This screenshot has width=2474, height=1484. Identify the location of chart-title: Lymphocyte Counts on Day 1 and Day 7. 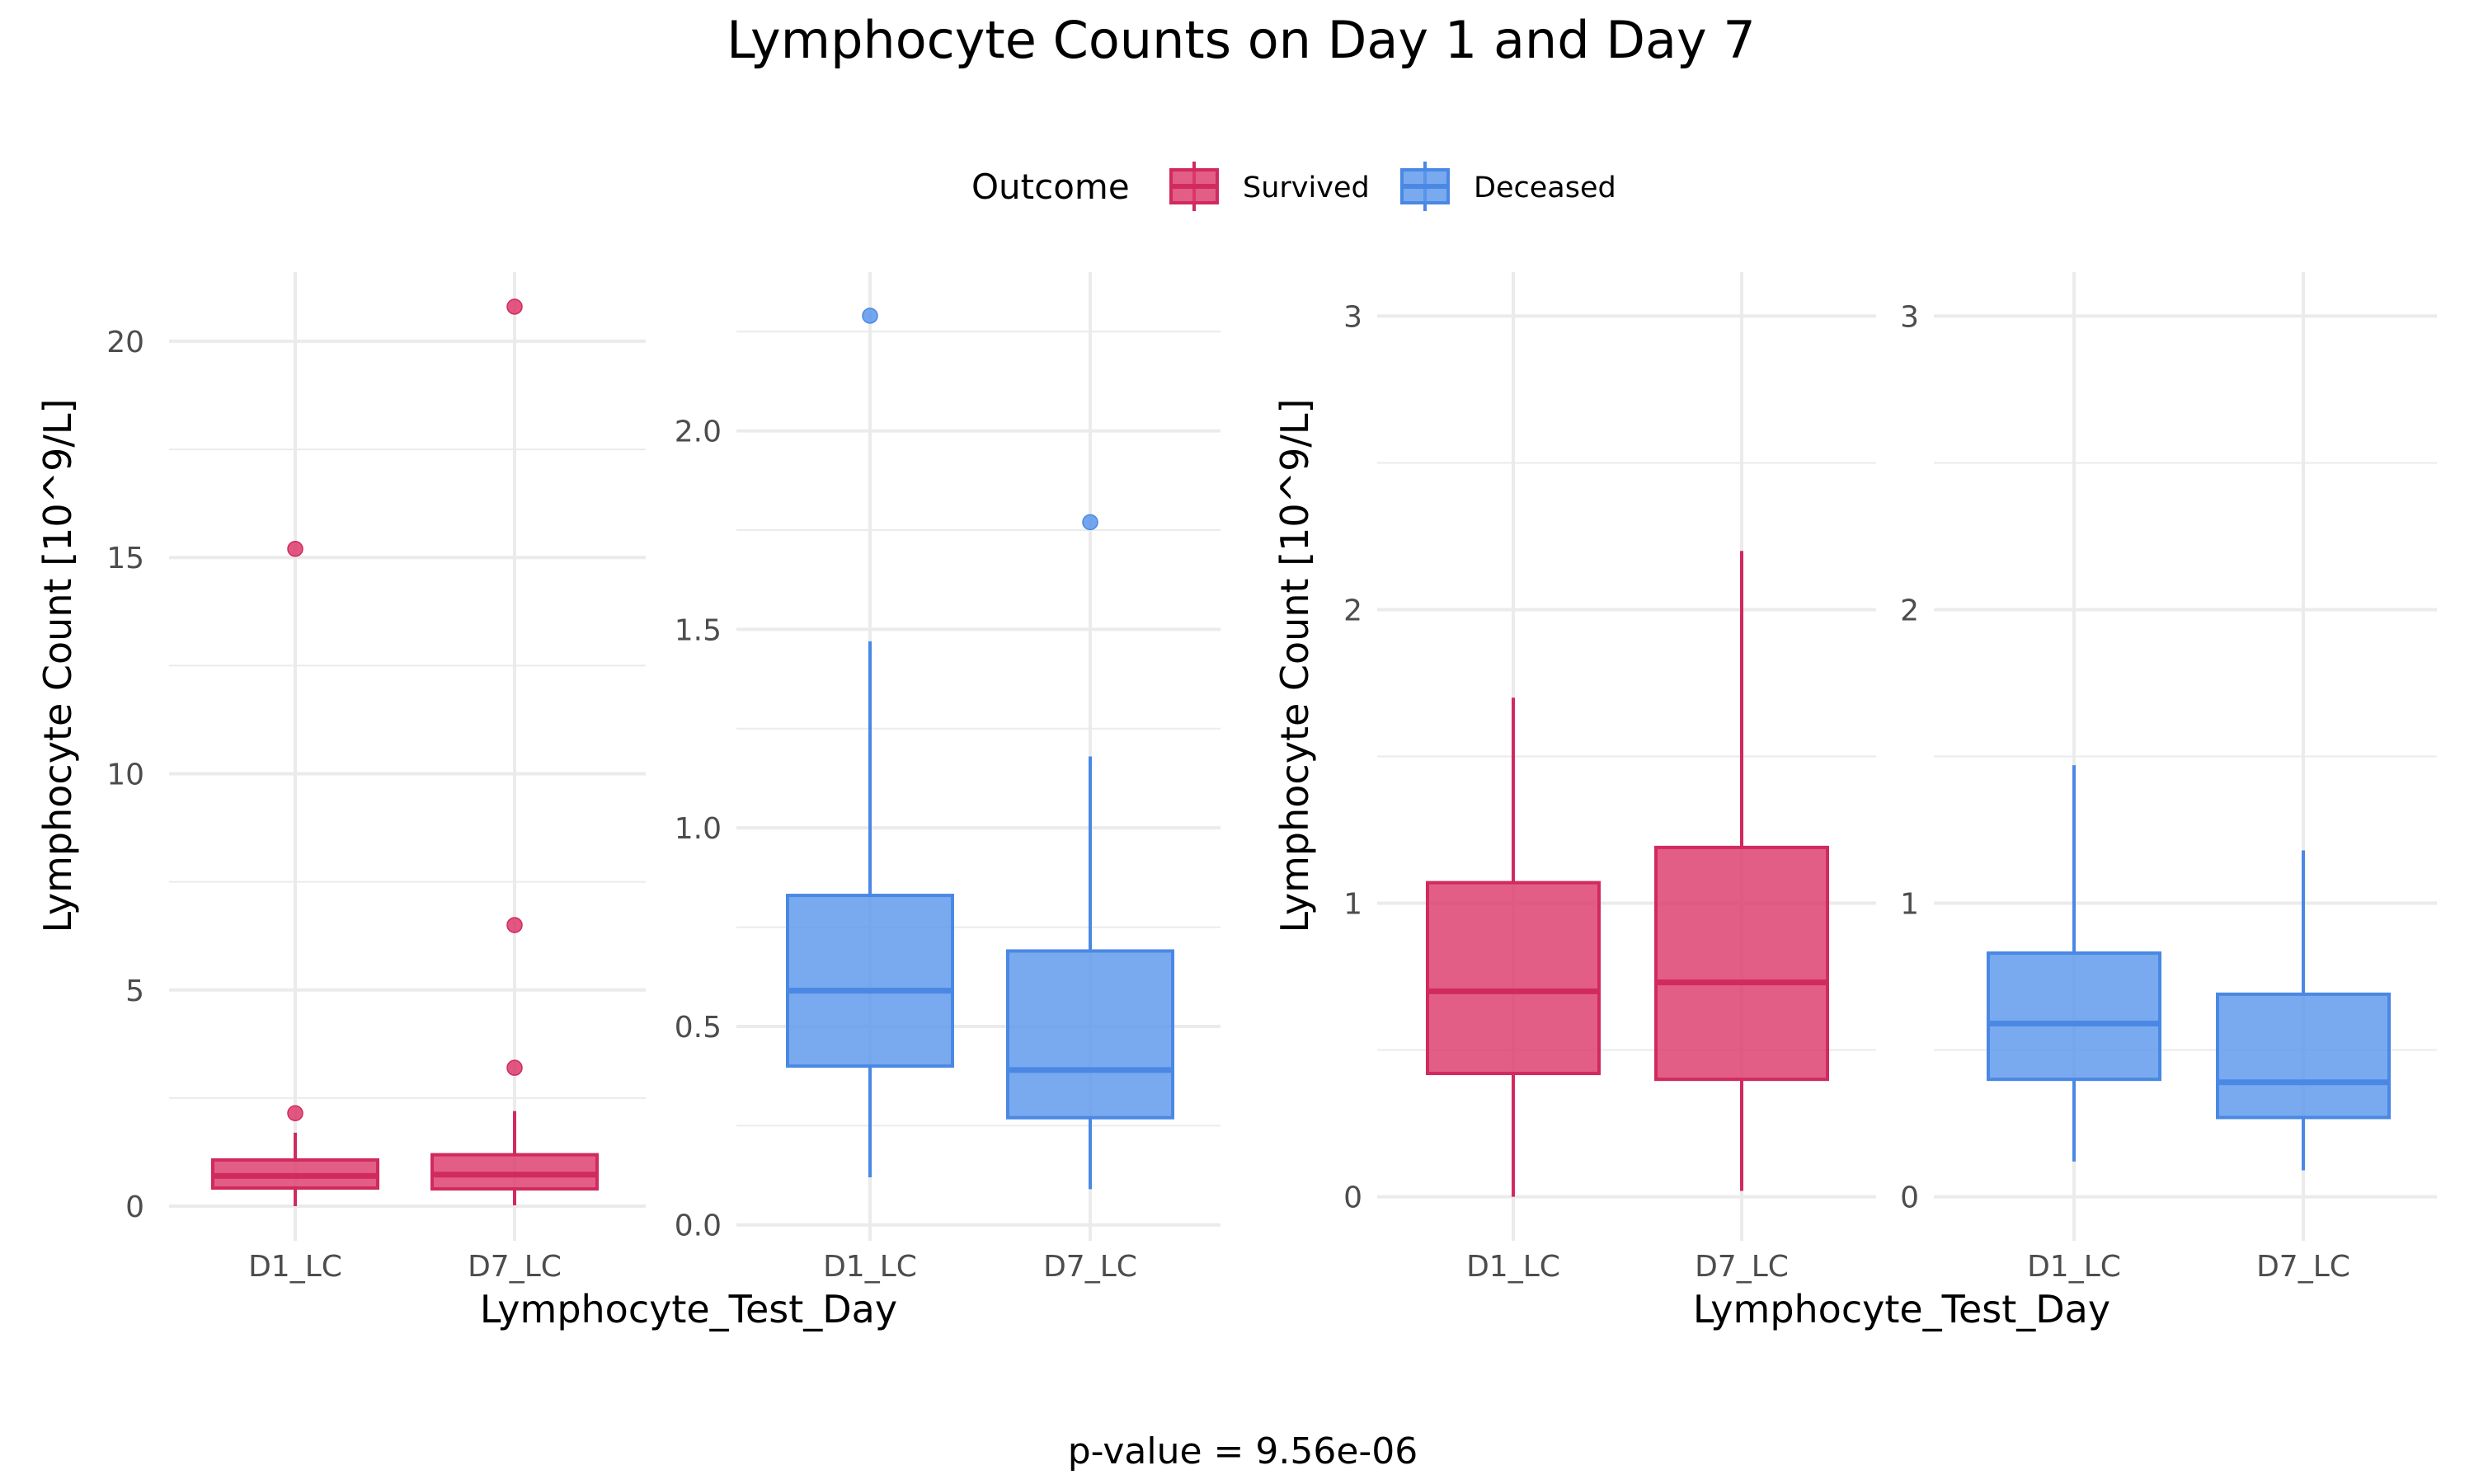
(1241, 40).